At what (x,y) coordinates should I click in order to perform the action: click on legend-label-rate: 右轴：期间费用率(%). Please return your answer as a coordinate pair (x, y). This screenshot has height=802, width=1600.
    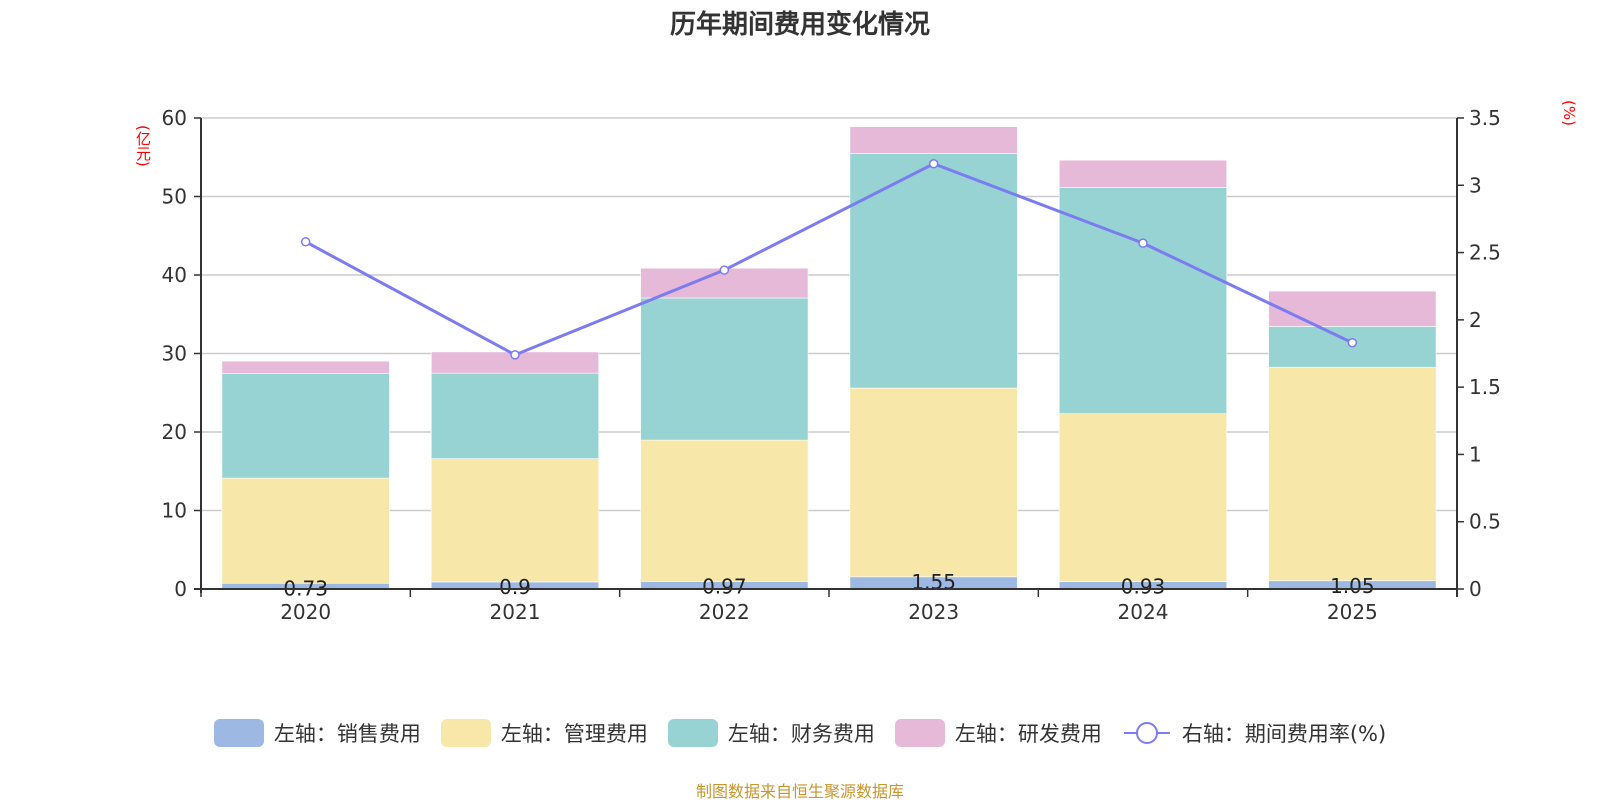
    Looking at the image, I should click on (1284, 734).